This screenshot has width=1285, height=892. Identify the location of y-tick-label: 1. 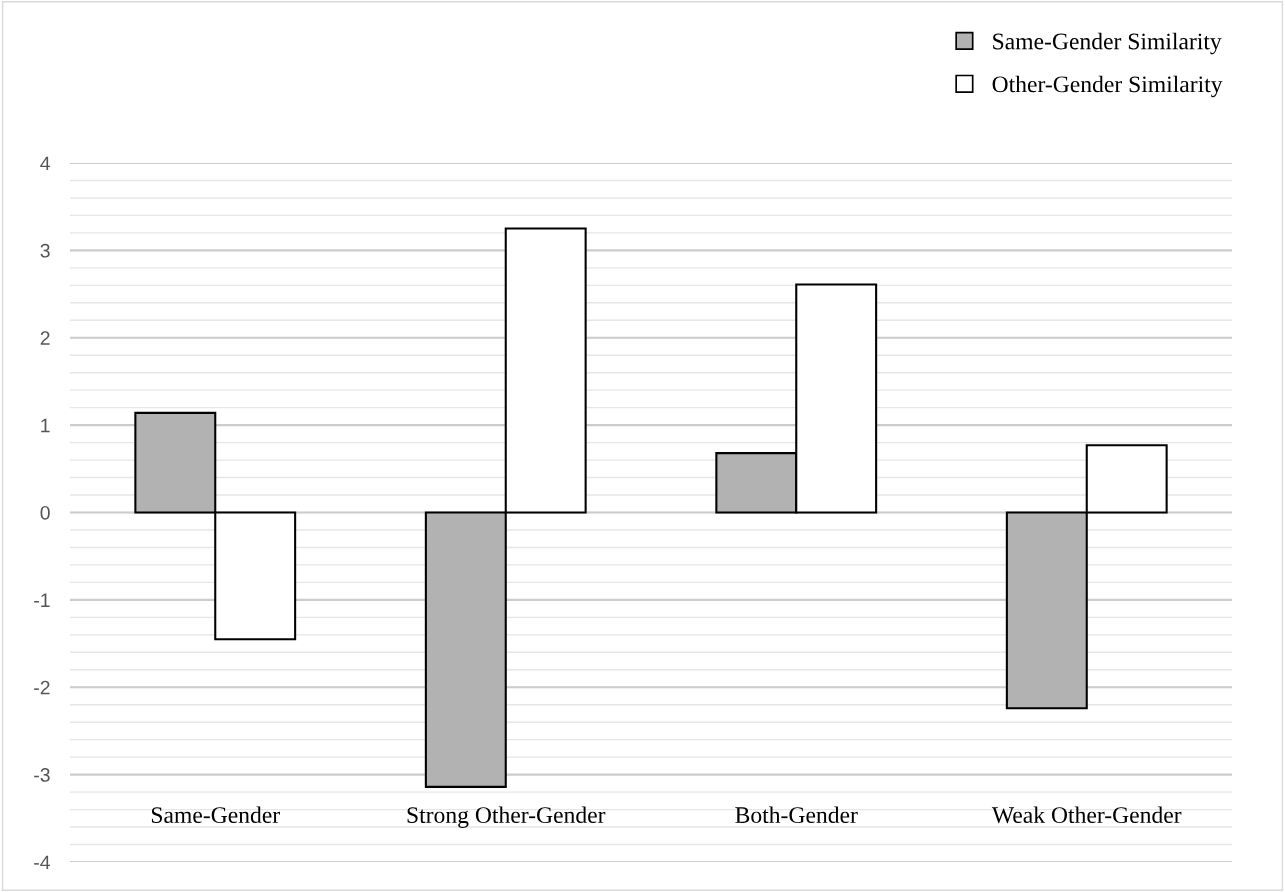
(45, 425).